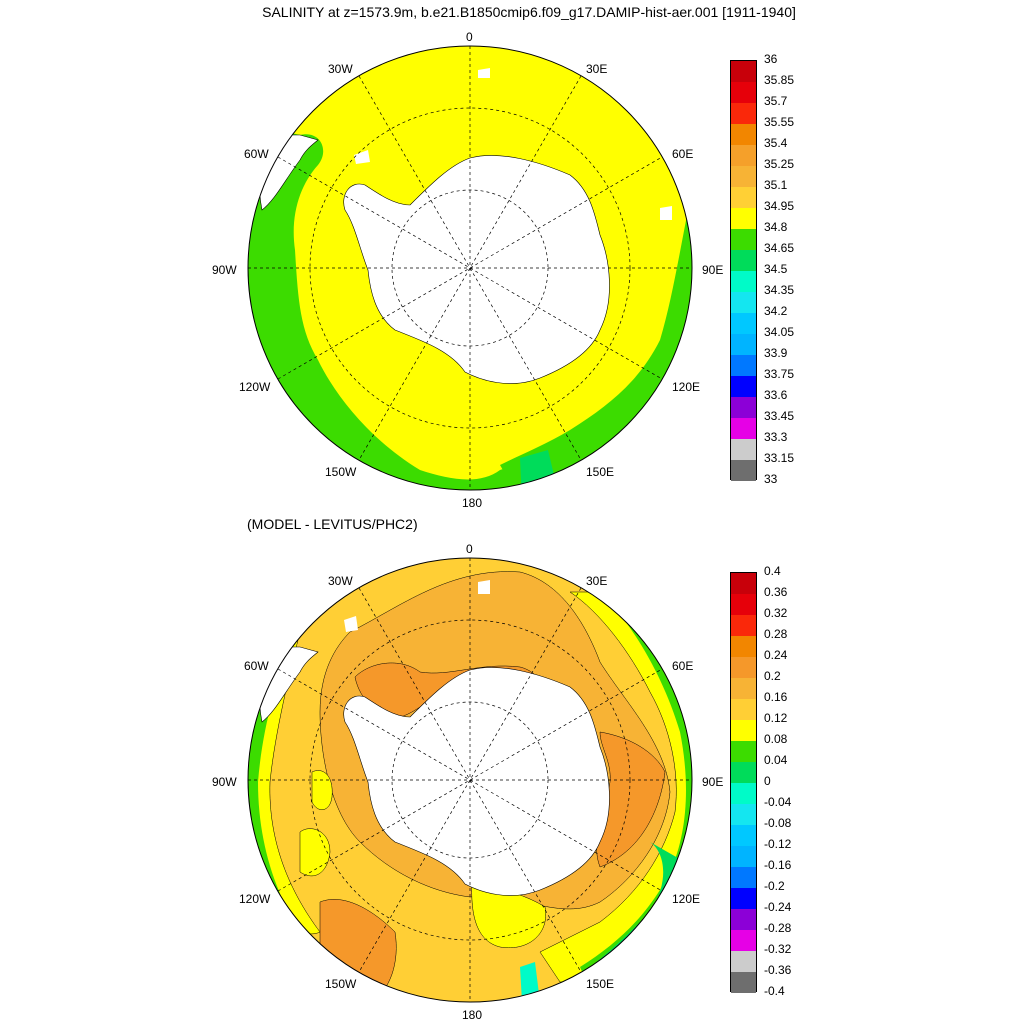 This screenshot has height=1024, width=1024. I want to click on colorbar-tick-label: 0.24, so click(776, 655).